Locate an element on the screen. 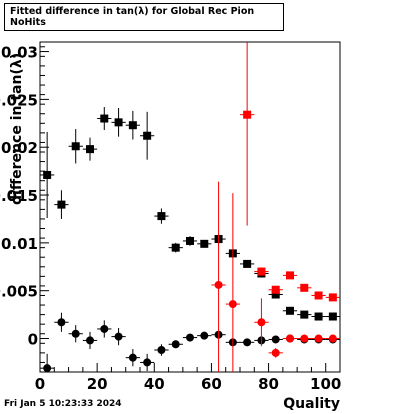 This screenshot has width=400, height=414. y-tick-label: 0.01 is located at coordinates (19, 244).